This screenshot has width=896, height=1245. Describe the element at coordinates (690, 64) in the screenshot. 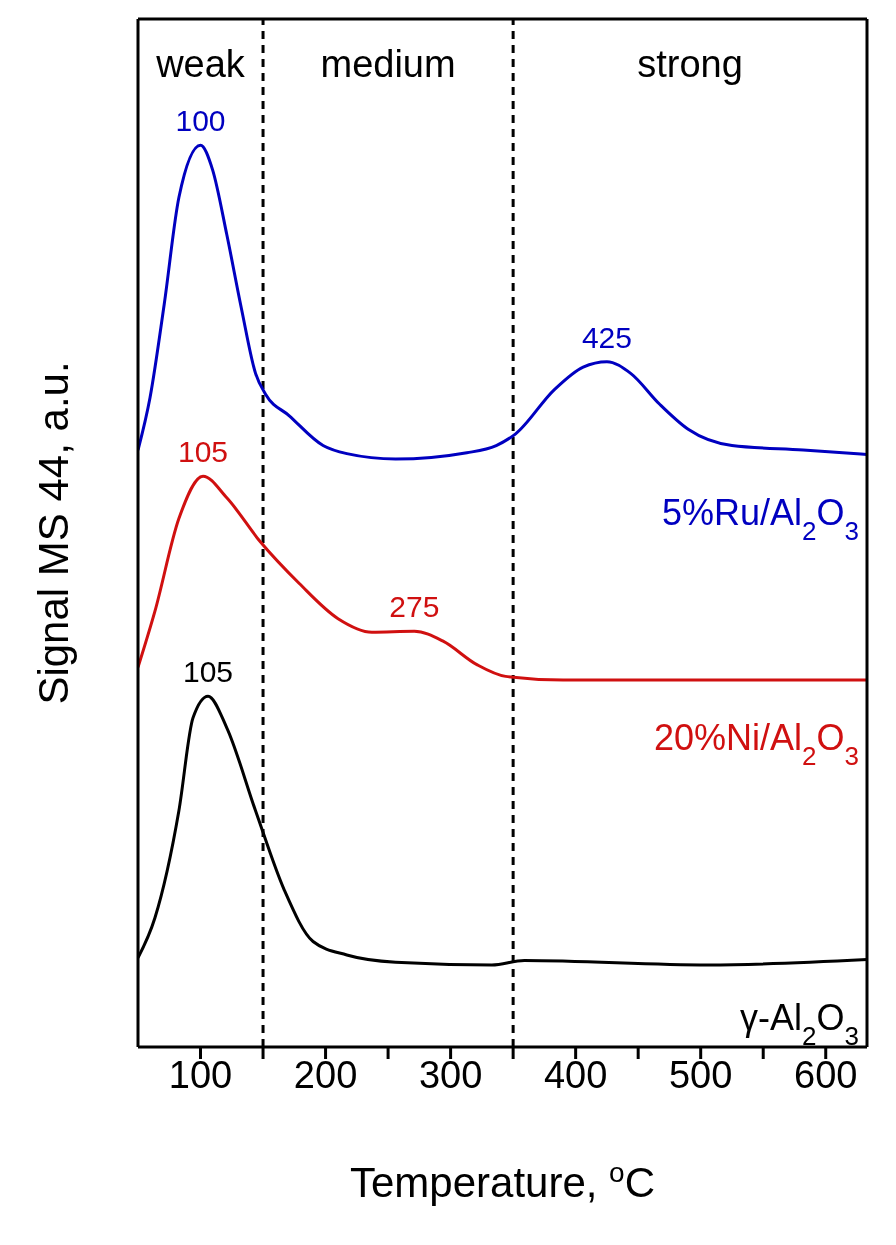

I see `text: strong` at that location.